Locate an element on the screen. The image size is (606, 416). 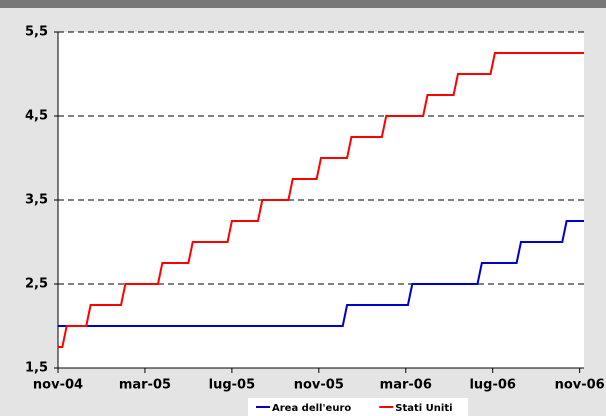
top-band is located at coordinates (303, 4).